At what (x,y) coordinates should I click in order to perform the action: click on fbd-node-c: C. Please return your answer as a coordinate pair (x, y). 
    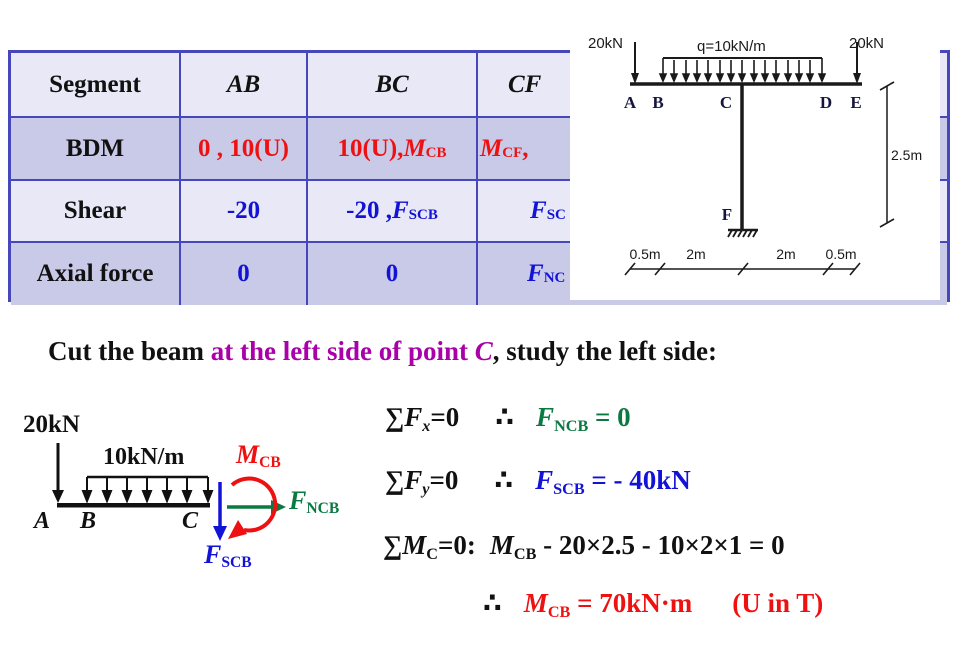
    Looking at the image, I should click on (190, 521).